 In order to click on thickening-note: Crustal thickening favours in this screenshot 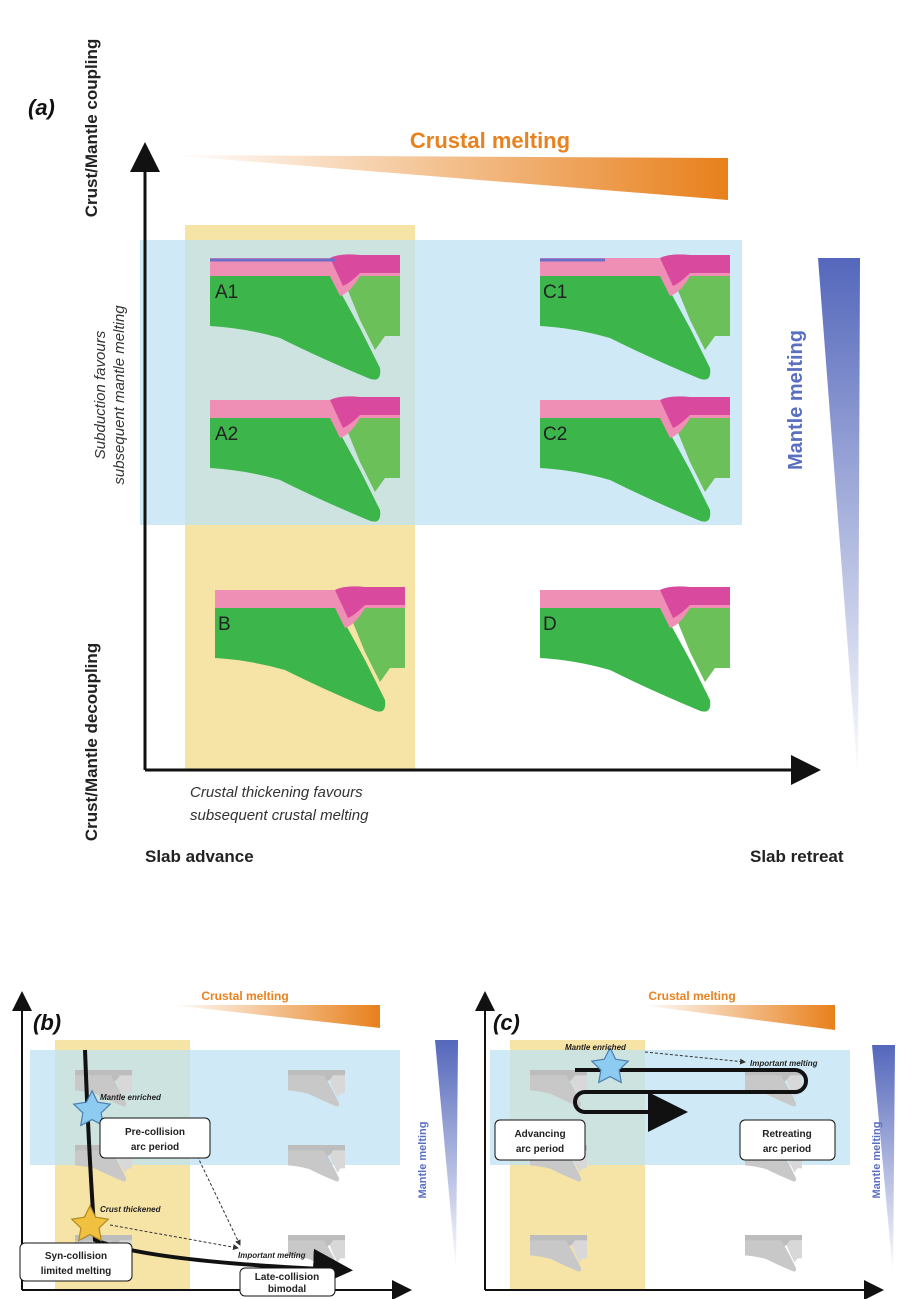, I will do `click(276, 792)`.